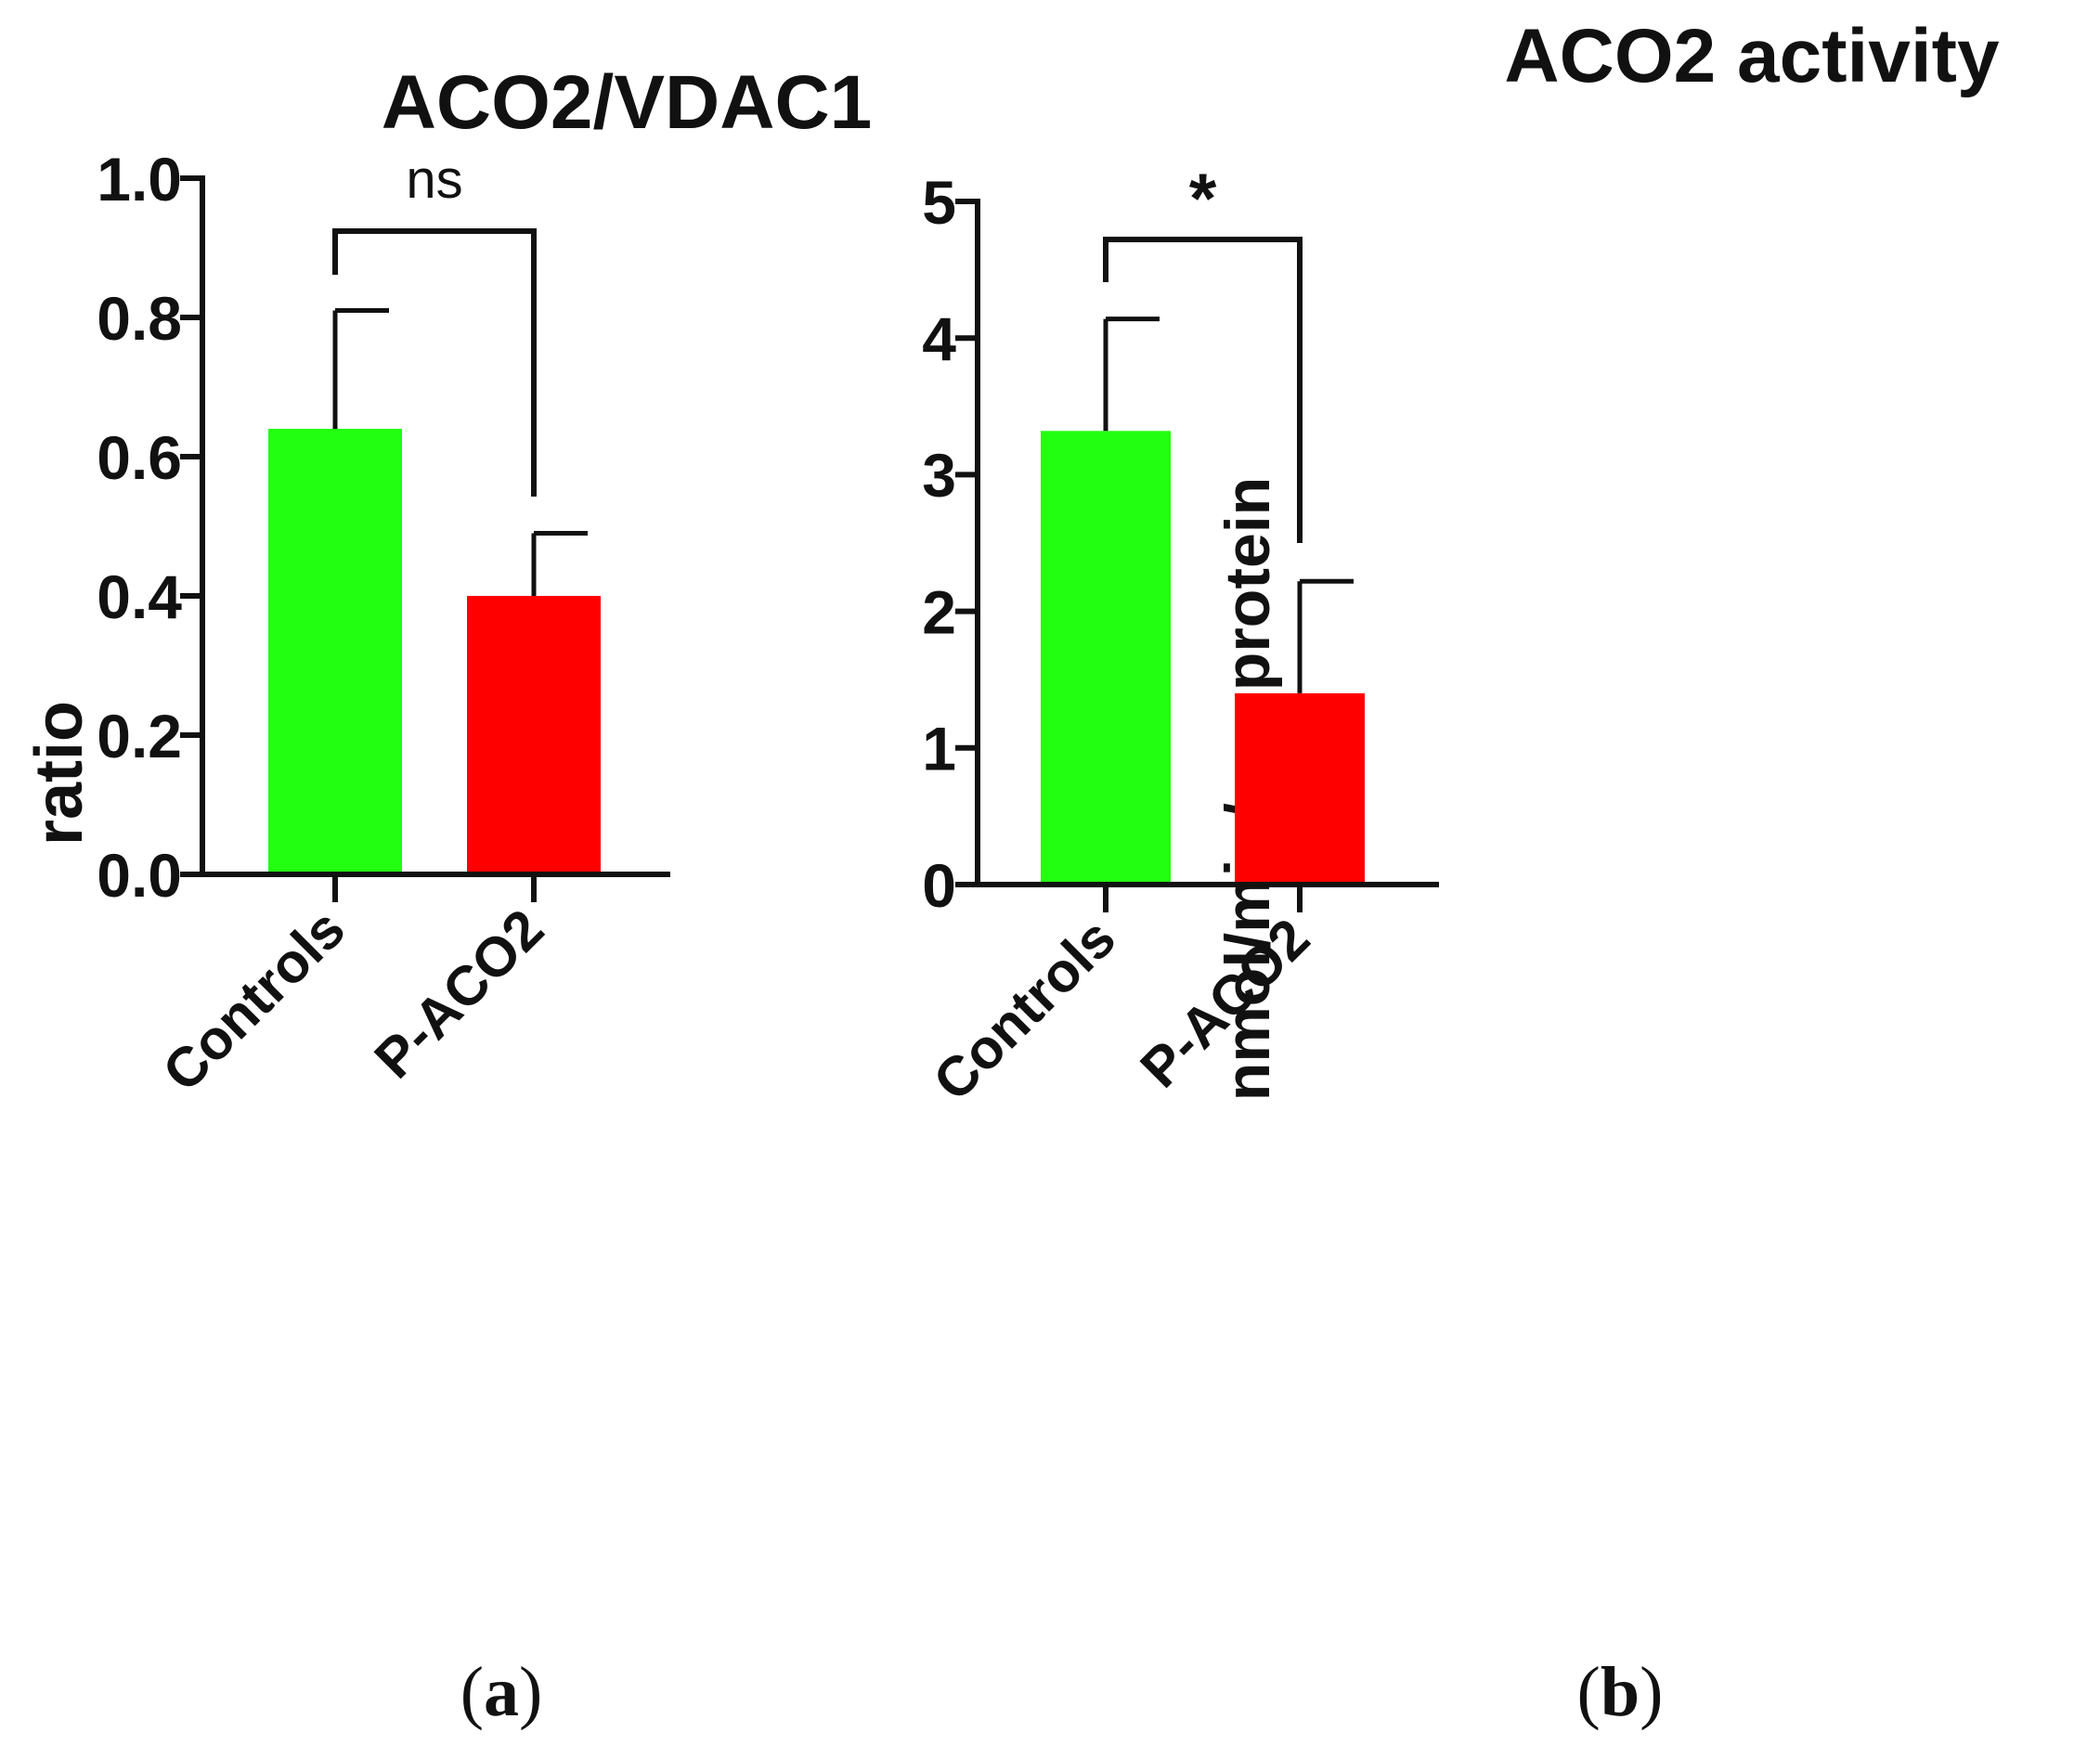 Image resolution: width=2100 pixels, height=1745 pixels. Describe the element at coordinates (939, 338) in the screenshot. I see `panel-b-y-tick-label: 4` at that location.